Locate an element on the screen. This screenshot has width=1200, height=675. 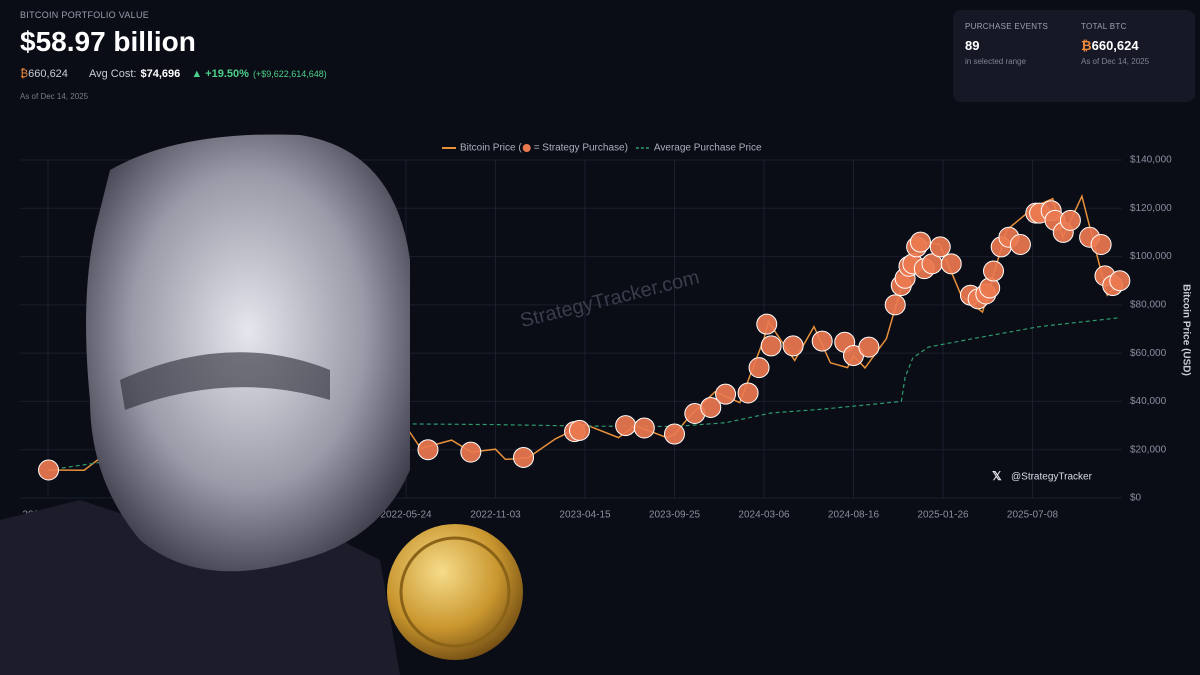
change-pct: +19.50% is located at coordinates (227, 74).